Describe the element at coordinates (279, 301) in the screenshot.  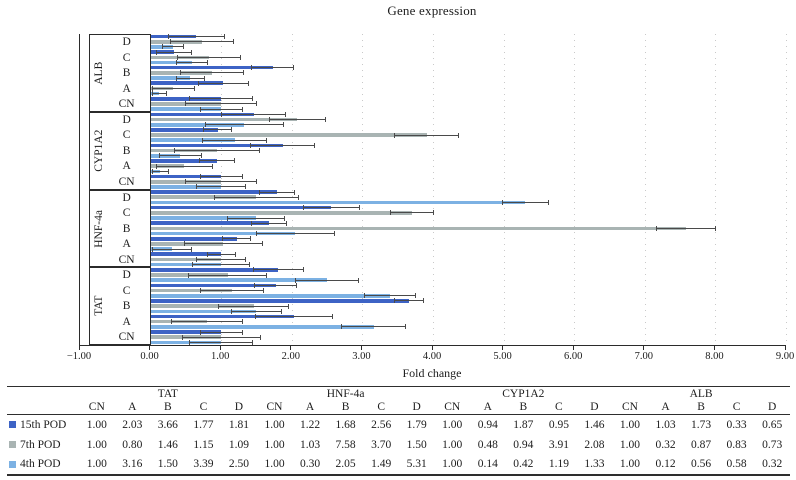
I see `bar-15th-POD-TAT-B` at that location.